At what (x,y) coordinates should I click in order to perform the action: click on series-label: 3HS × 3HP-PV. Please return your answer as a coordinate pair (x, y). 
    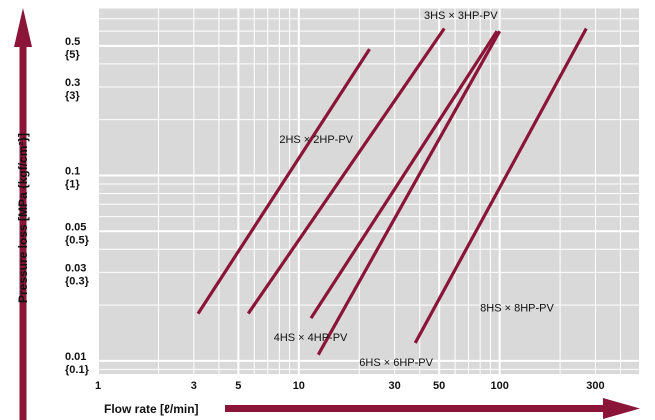
    Looking at the image, I should click on (461, 16).